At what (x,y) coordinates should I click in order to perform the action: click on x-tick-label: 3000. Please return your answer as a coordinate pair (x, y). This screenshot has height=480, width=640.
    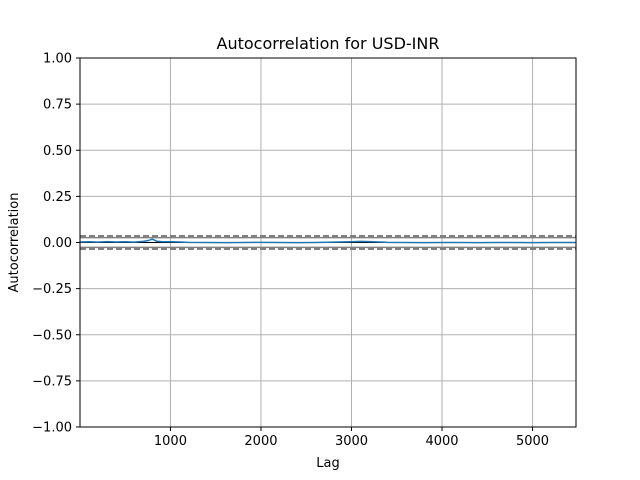
    Looking at the image, I should click on (351, 441).